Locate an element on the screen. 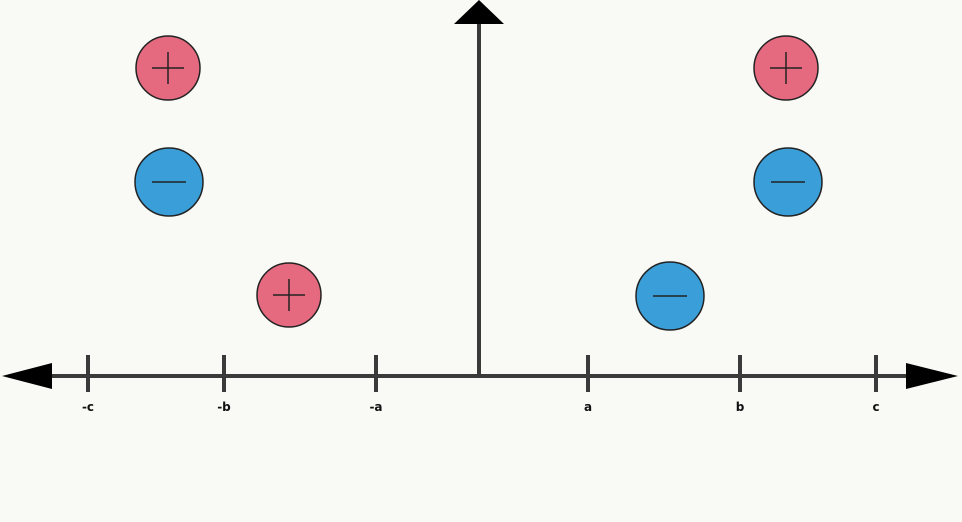 The image size is (962, 522). tick-label-a: a is located at coordinates (588, 407).